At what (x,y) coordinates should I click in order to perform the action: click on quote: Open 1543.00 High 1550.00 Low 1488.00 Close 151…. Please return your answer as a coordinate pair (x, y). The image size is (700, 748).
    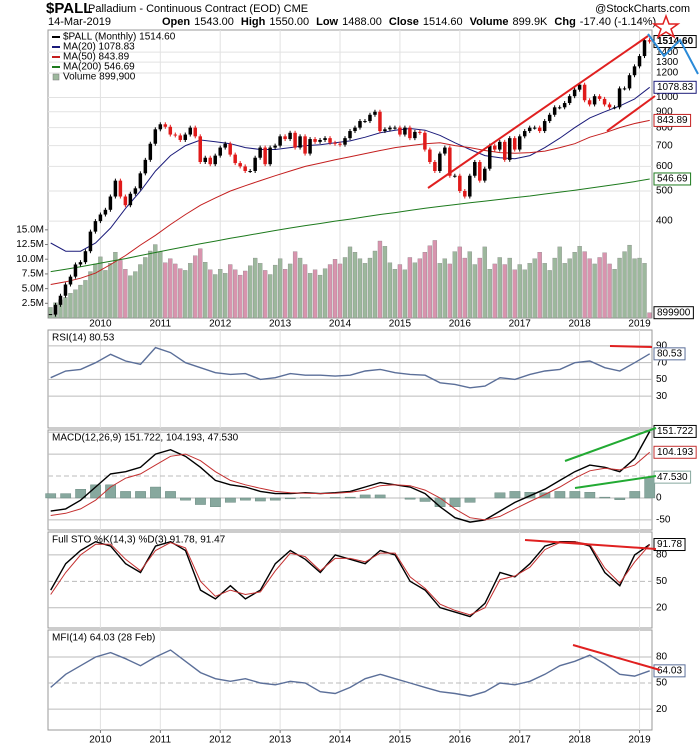
    Looking at the image, I should click on (409, 22).